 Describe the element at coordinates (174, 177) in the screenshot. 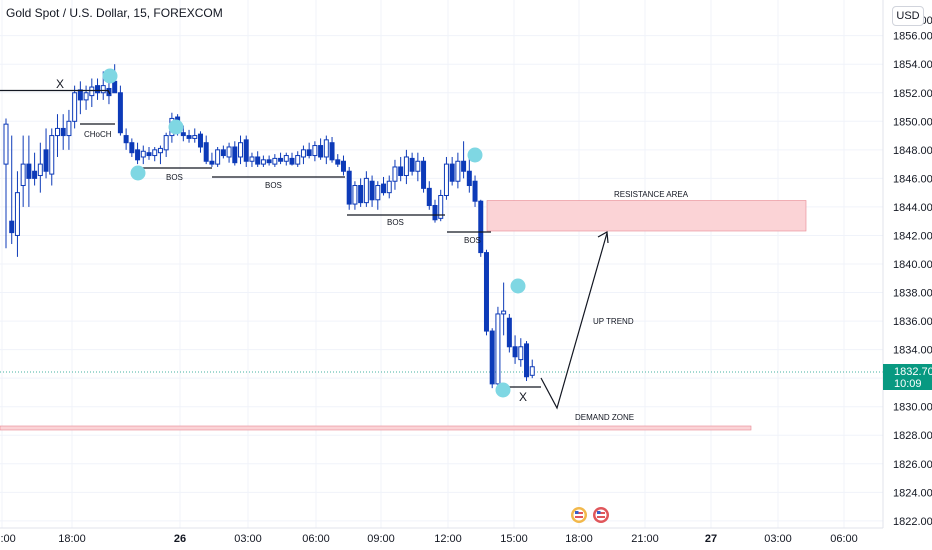

I see `bos-label-1: BOS` at that location.